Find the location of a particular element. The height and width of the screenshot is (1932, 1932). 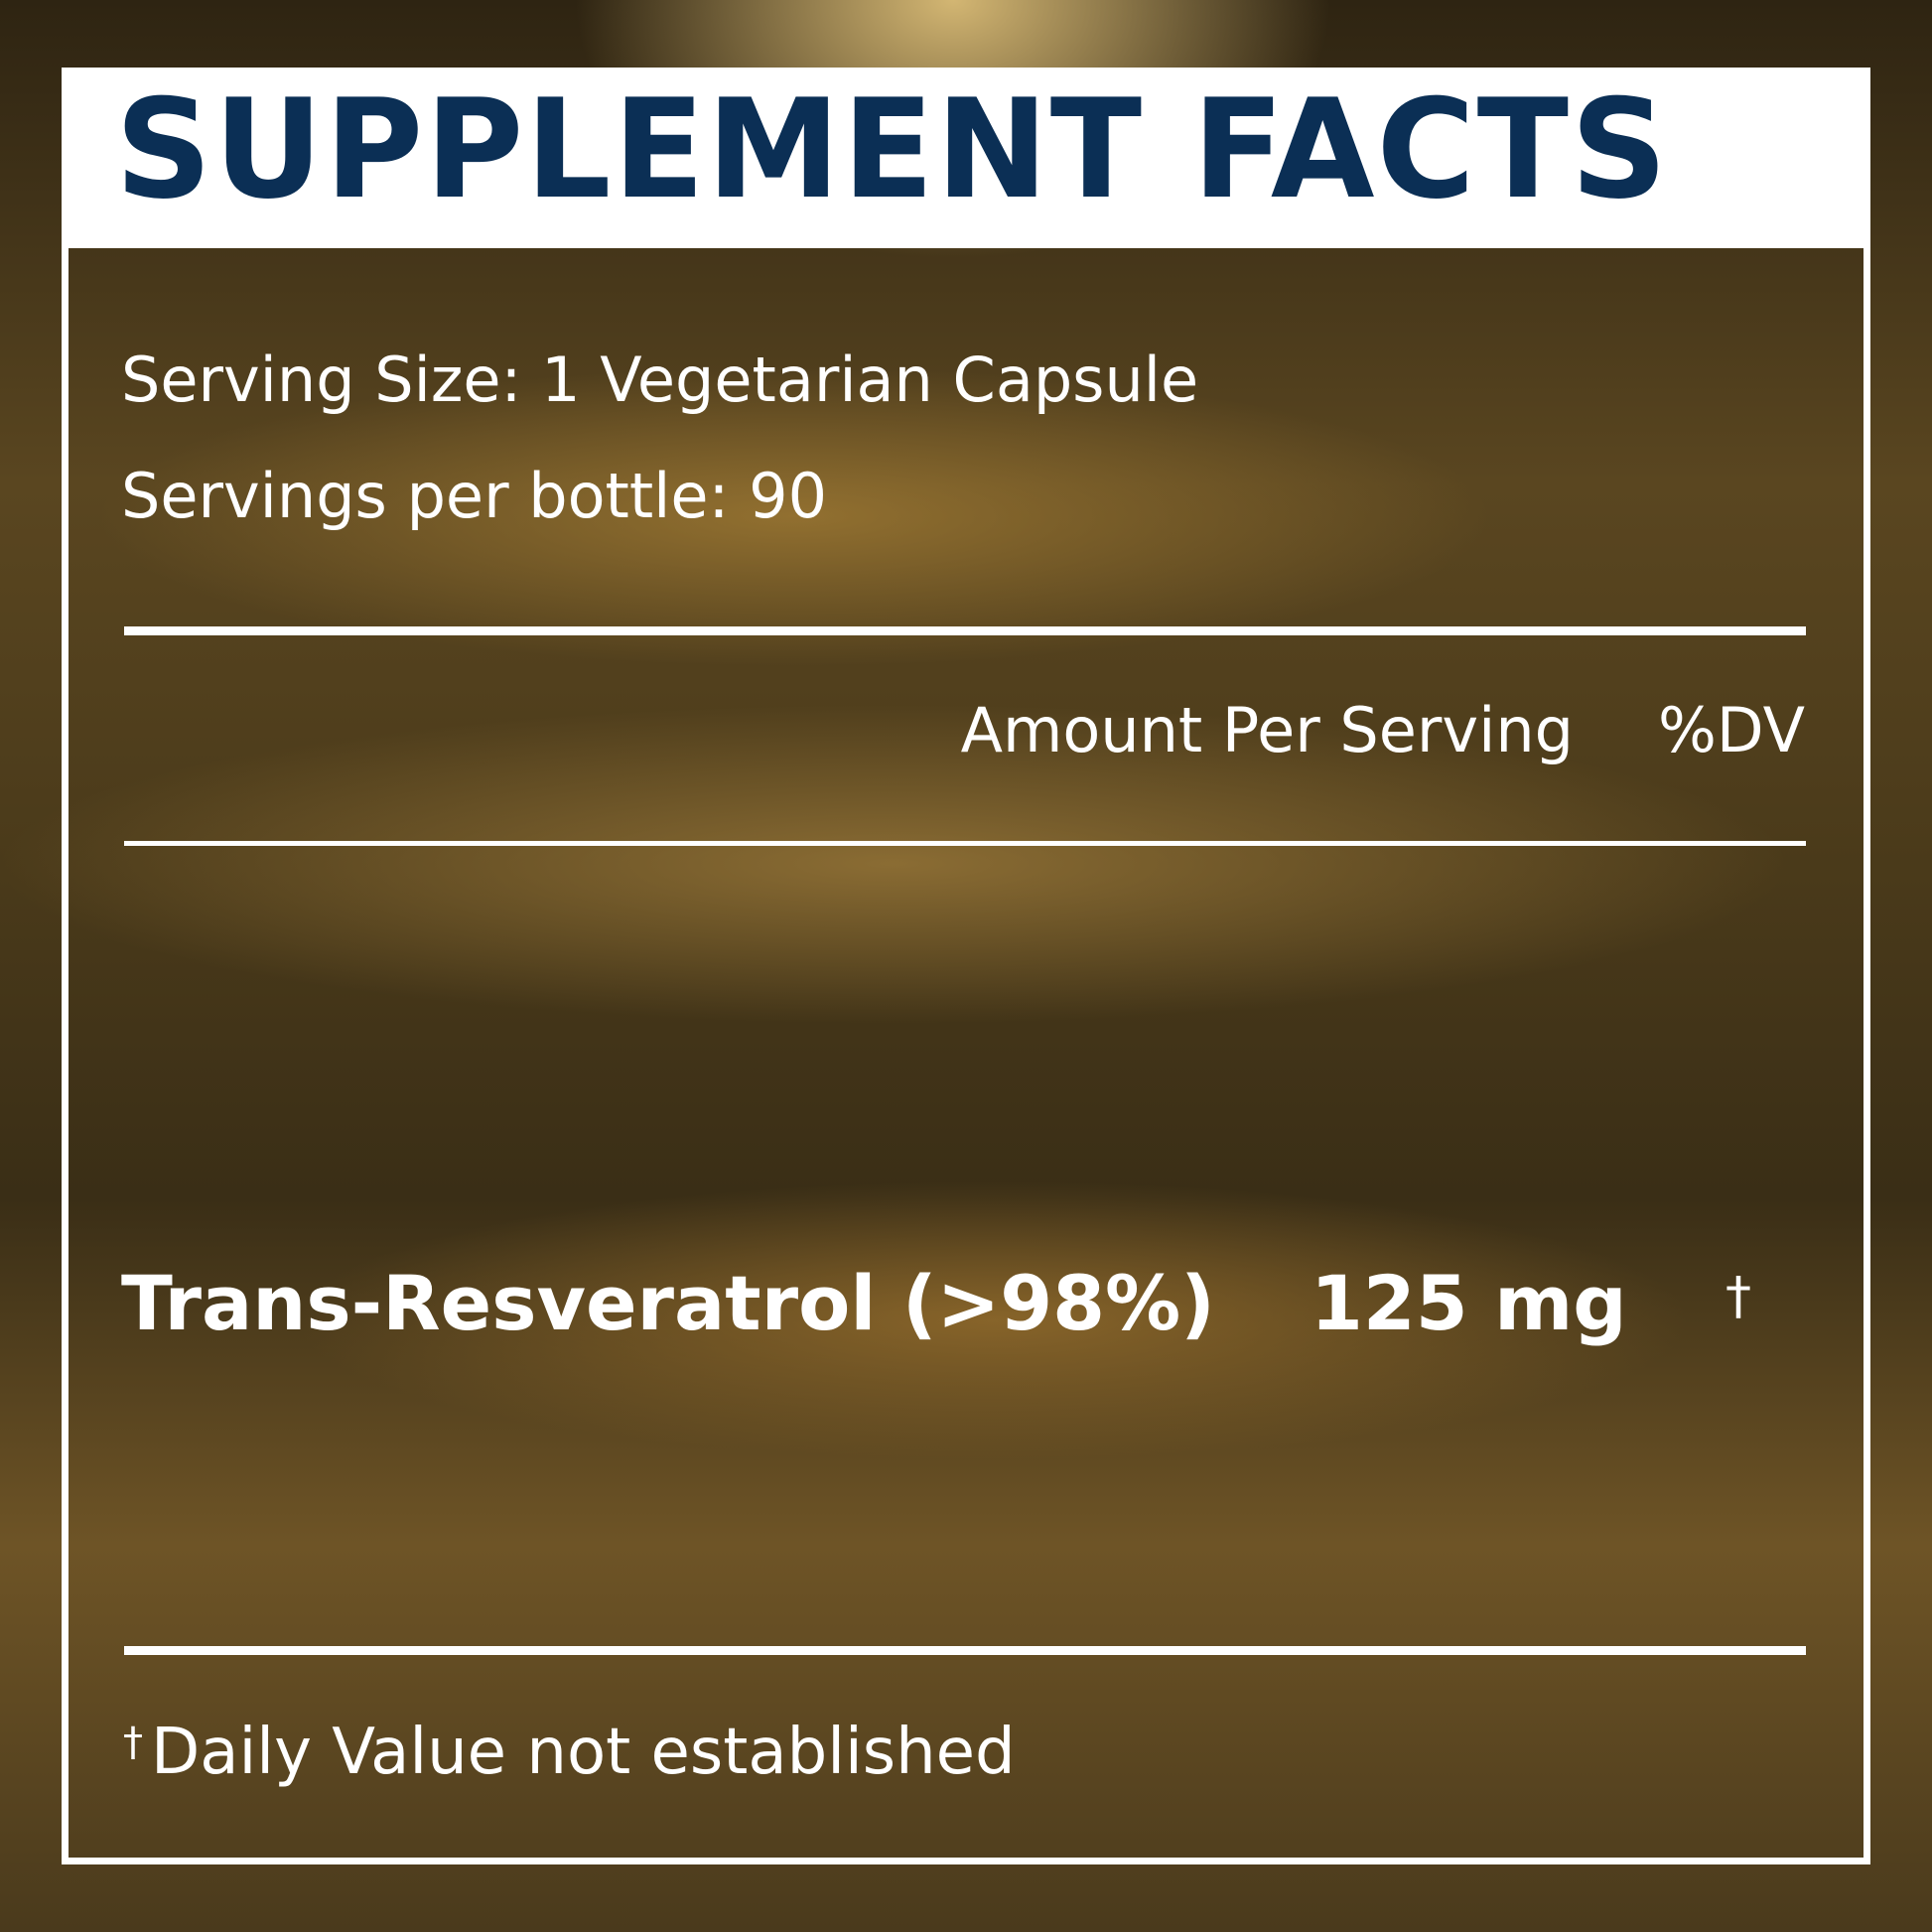

ingredient-dv: † is located at coordinates (1738, 1297).